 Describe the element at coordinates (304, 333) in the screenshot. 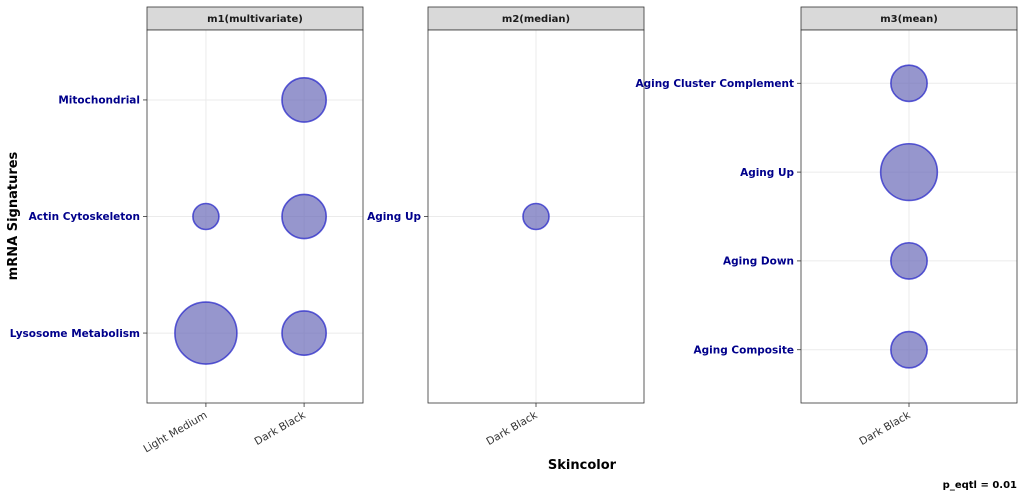

I see `point-dark-black-lysosome-metabolism` at that location.